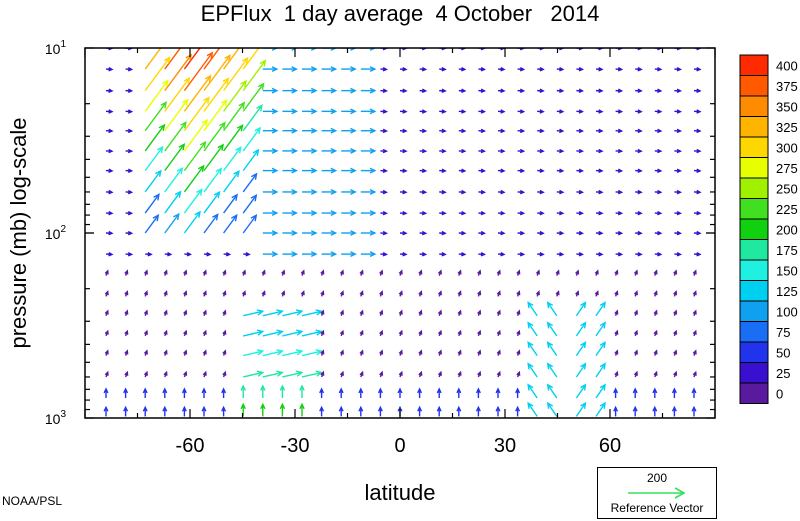  I want to click on y-tick-label: 101, so click(56, 48).